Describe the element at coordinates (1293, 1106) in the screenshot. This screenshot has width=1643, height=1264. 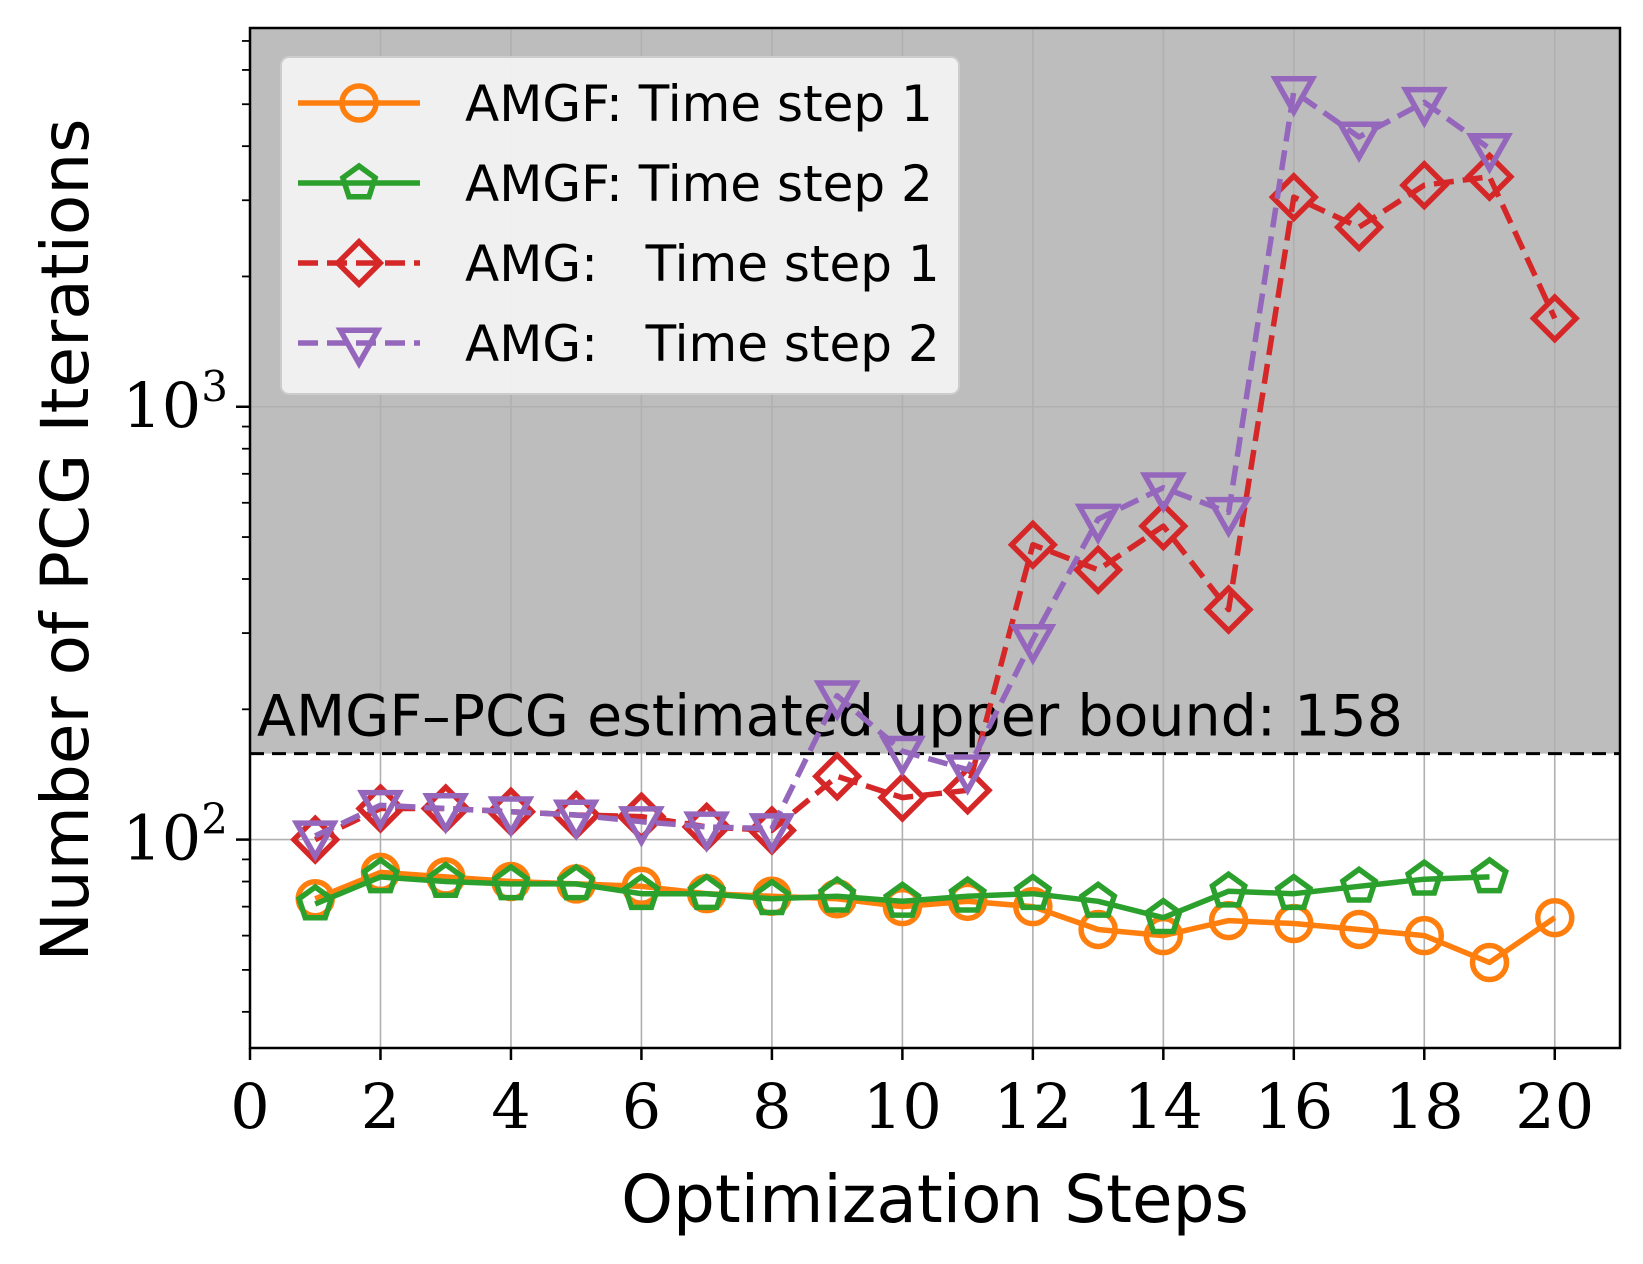
I see `x-tick-label: 16` at that location.